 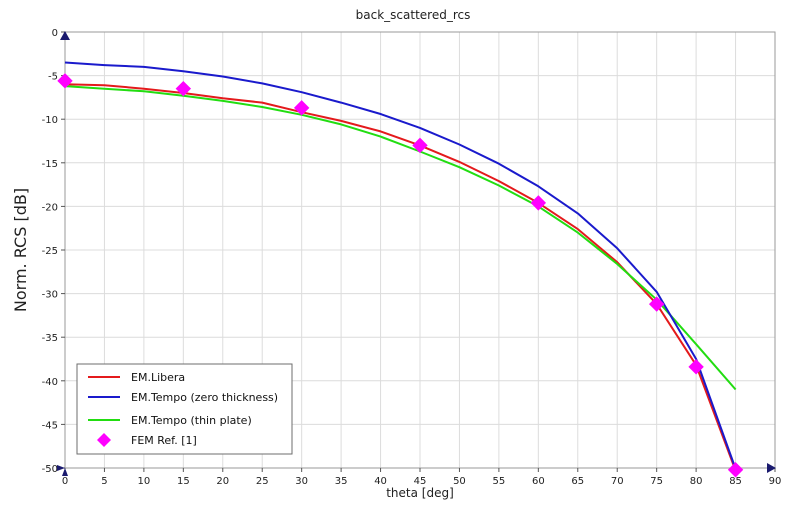 What do you see at coordinates (191, 420) in the screenshot?
I see `legend-label-2: EM.Tempo (thin plate)` at bounding box center [191, 420].